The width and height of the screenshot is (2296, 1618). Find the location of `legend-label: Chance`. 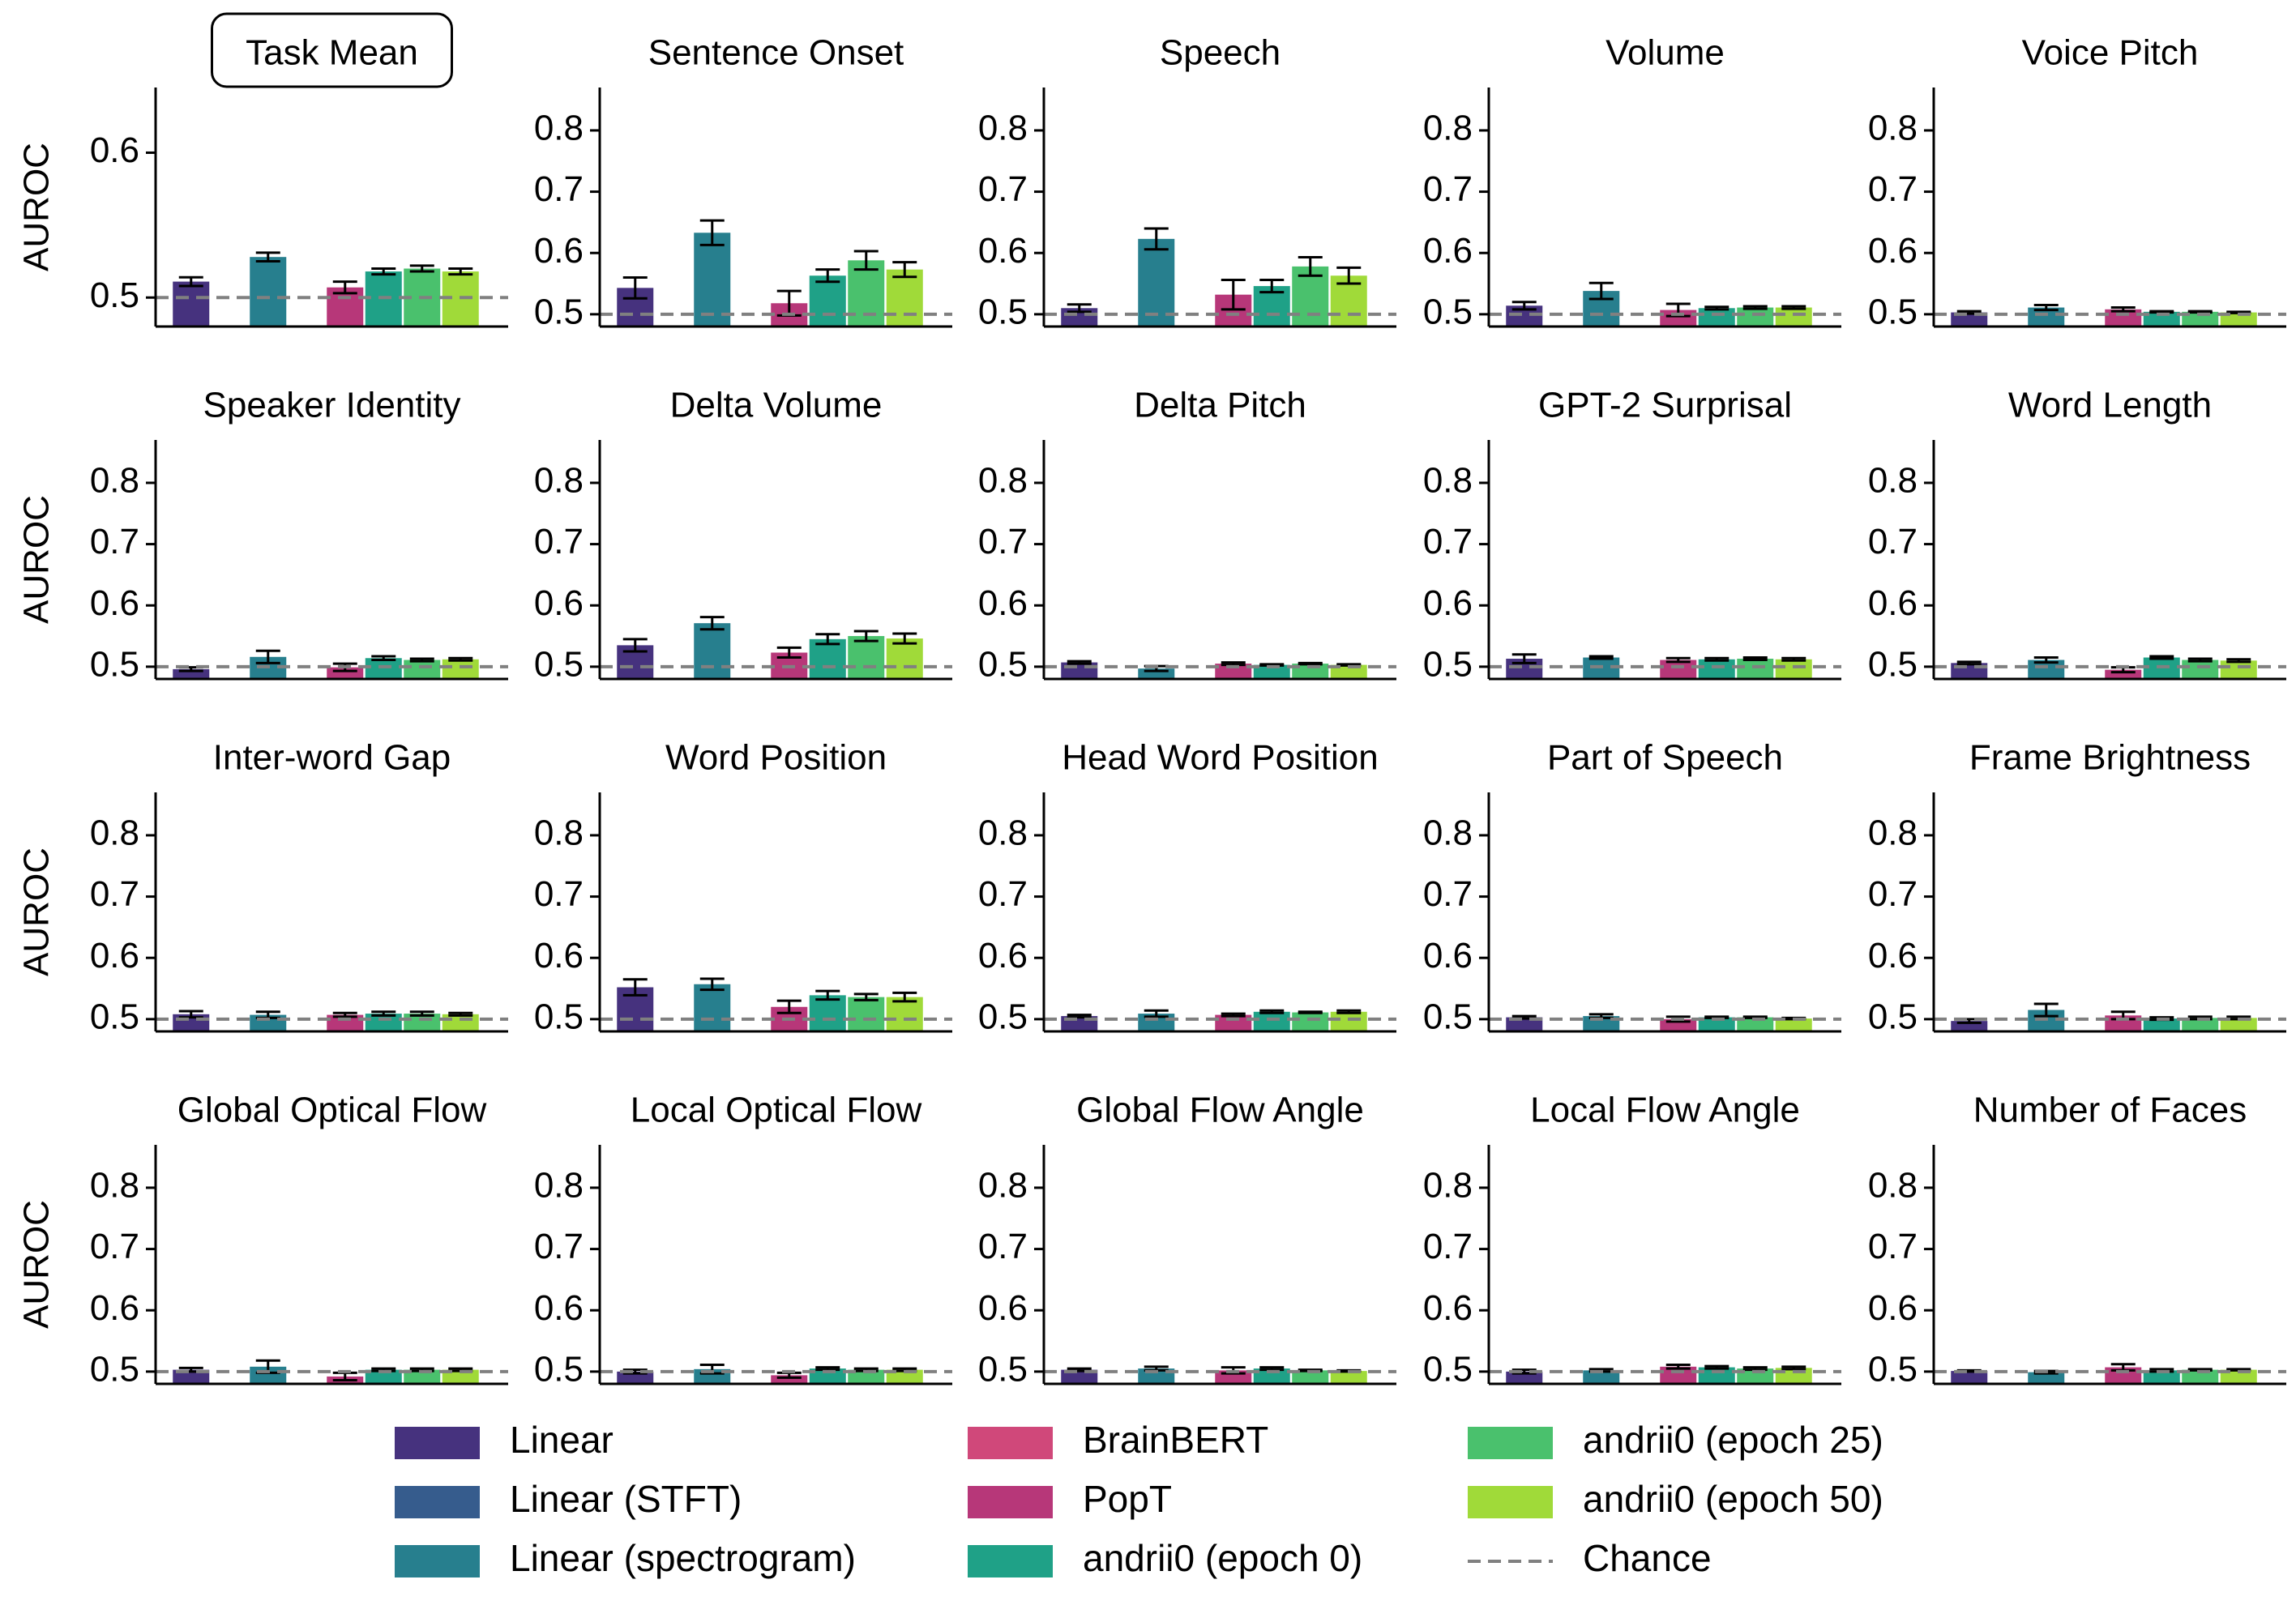

legend-label: Chance is located at coordinates (1647, 1558).